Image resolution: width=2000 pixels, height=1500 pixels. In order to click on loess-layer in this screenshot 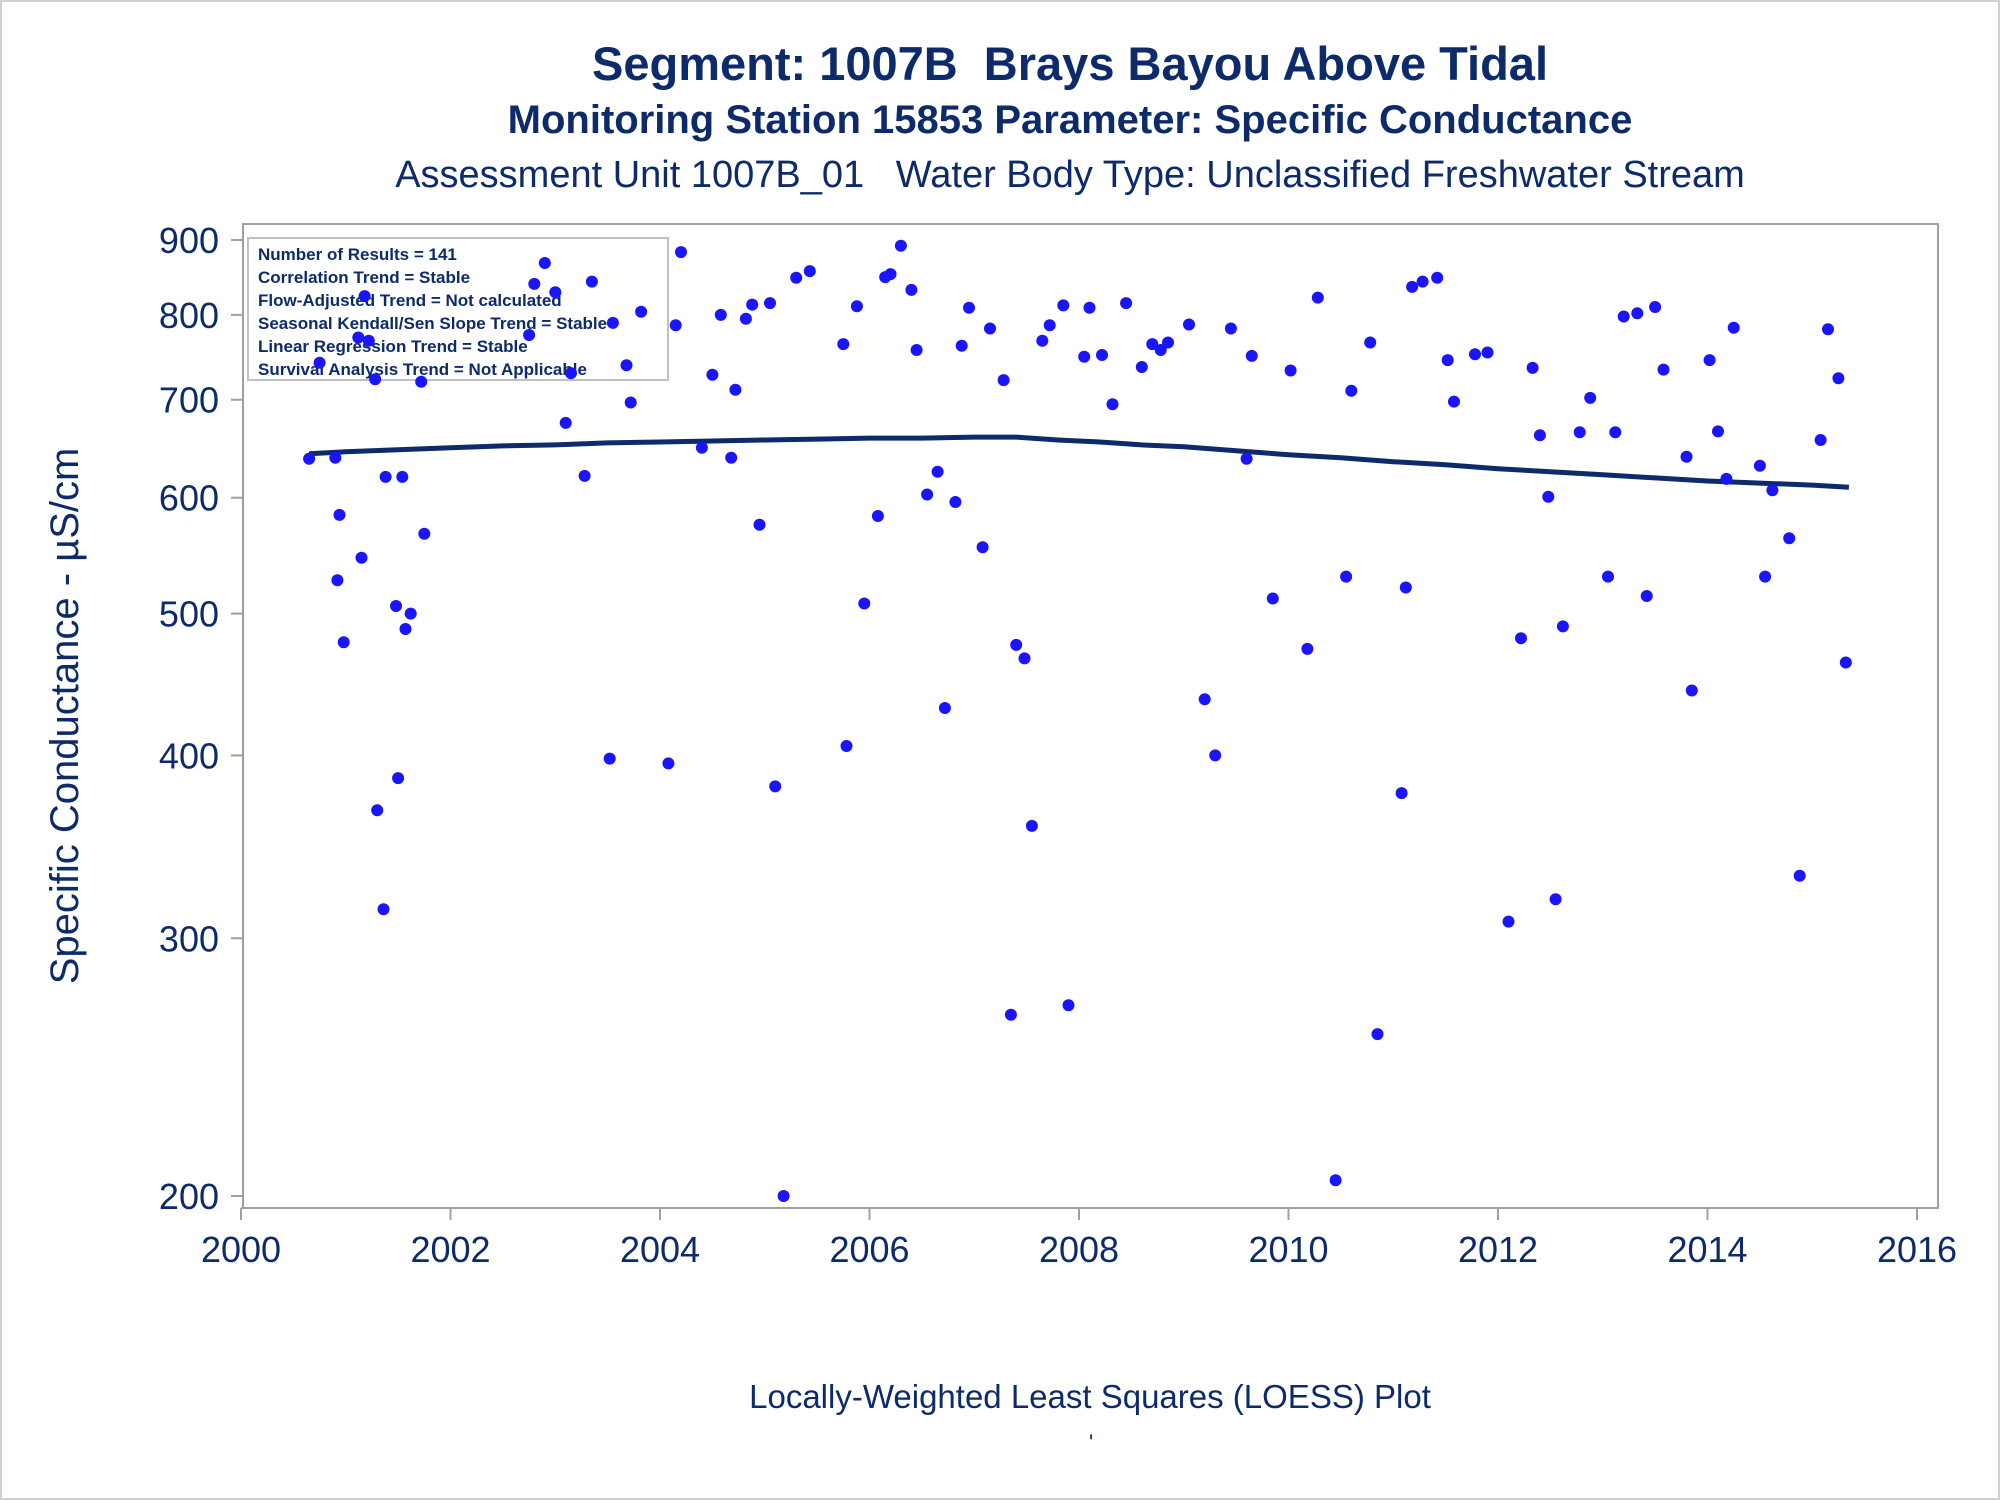, I will do `click(1079, 462)`.